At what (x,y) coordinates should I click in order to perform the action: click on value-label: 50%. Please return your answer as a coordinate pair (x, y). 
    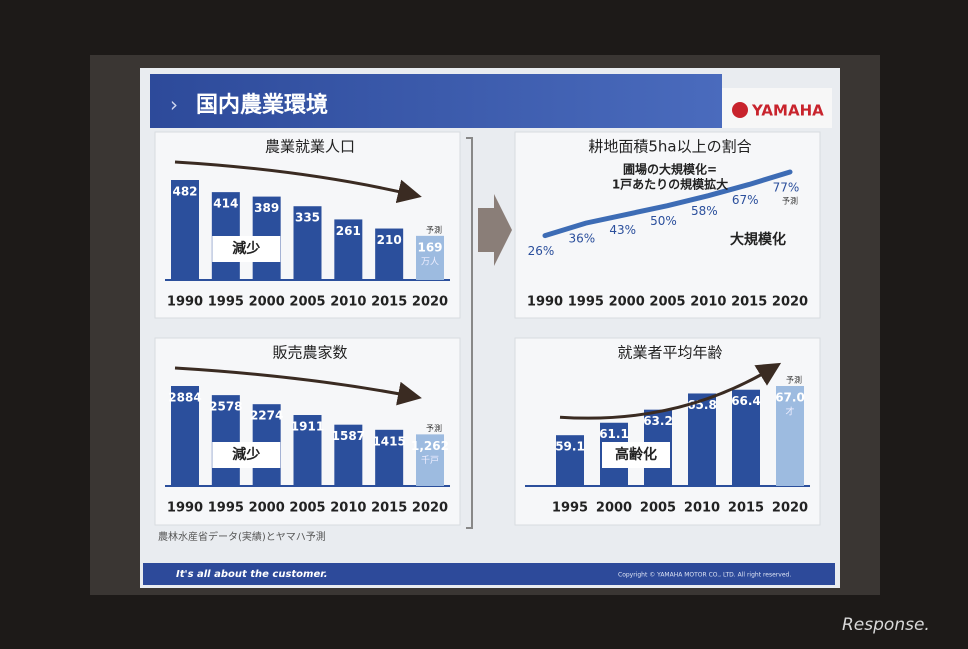
    Looking at the image, I should click on (663, 221).